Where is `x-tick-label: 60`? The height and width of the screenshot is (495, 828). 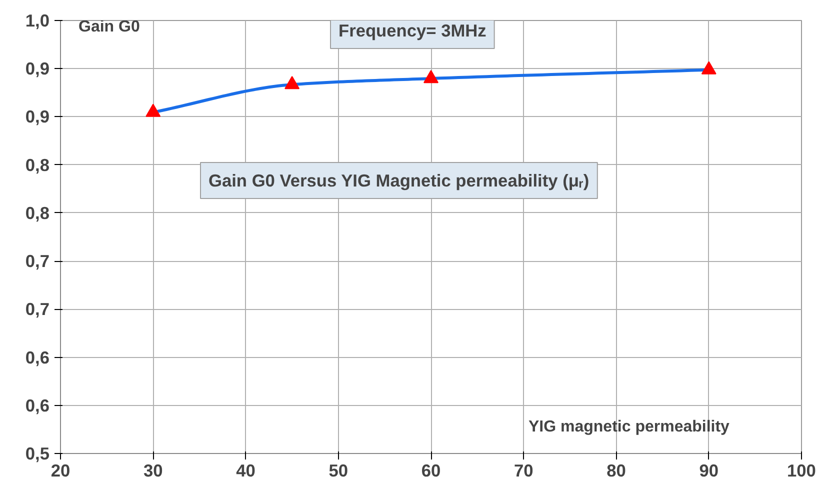 x-tick-label: 60 is located at coordinates (431, 470).